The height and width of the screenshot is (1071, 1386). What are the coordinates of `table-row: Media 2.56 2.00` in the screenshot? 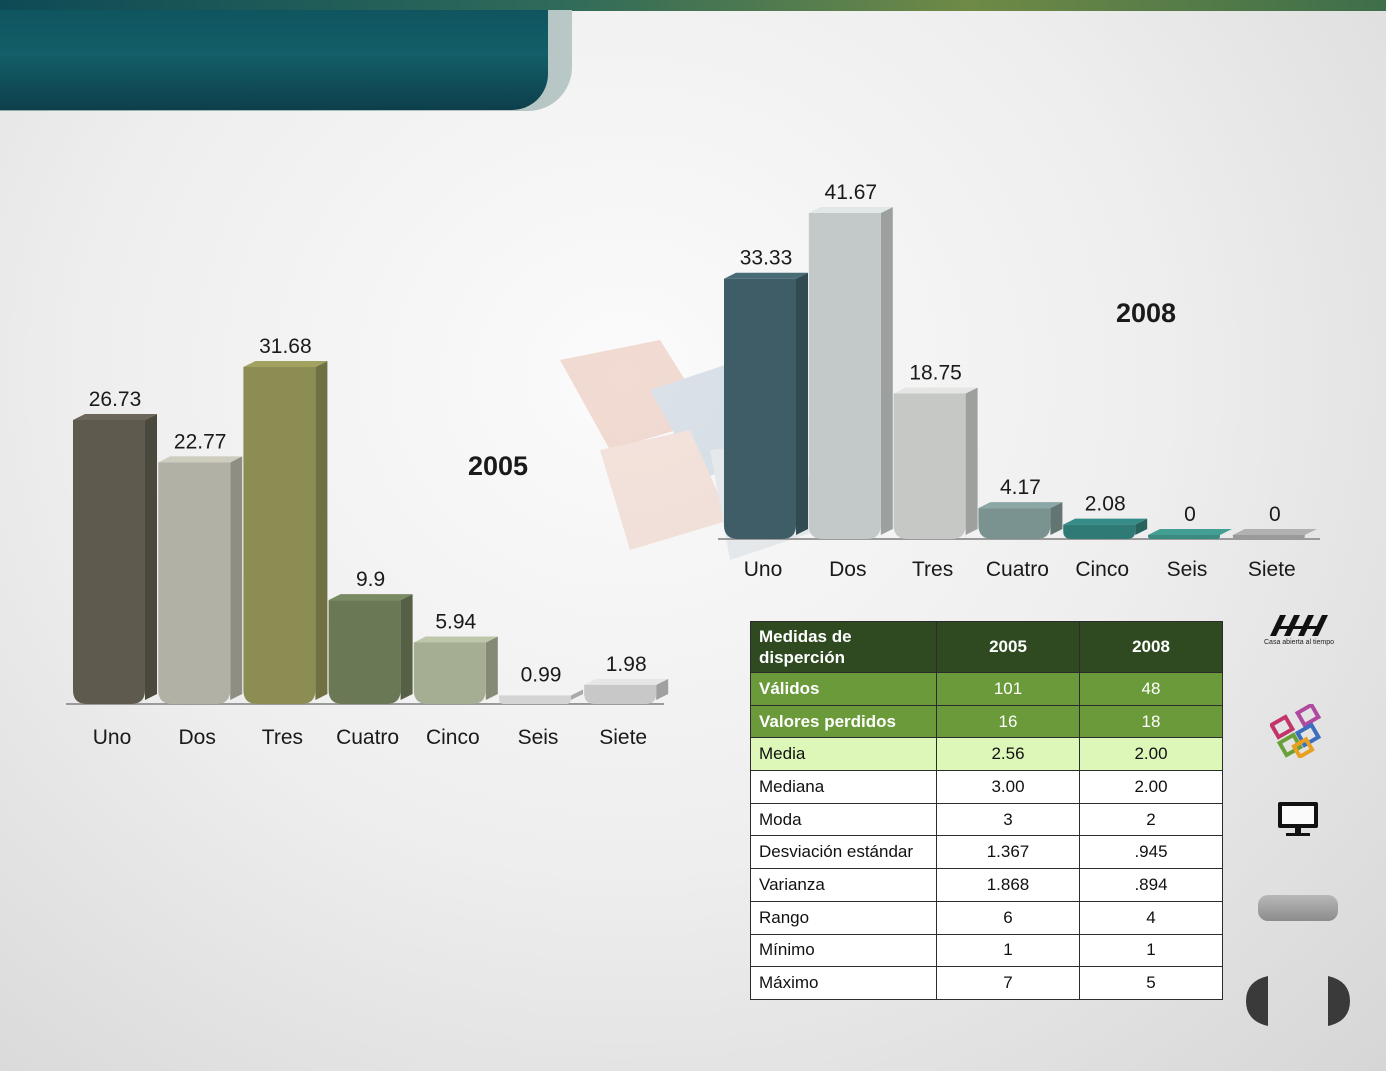 It's located at (986, 754).